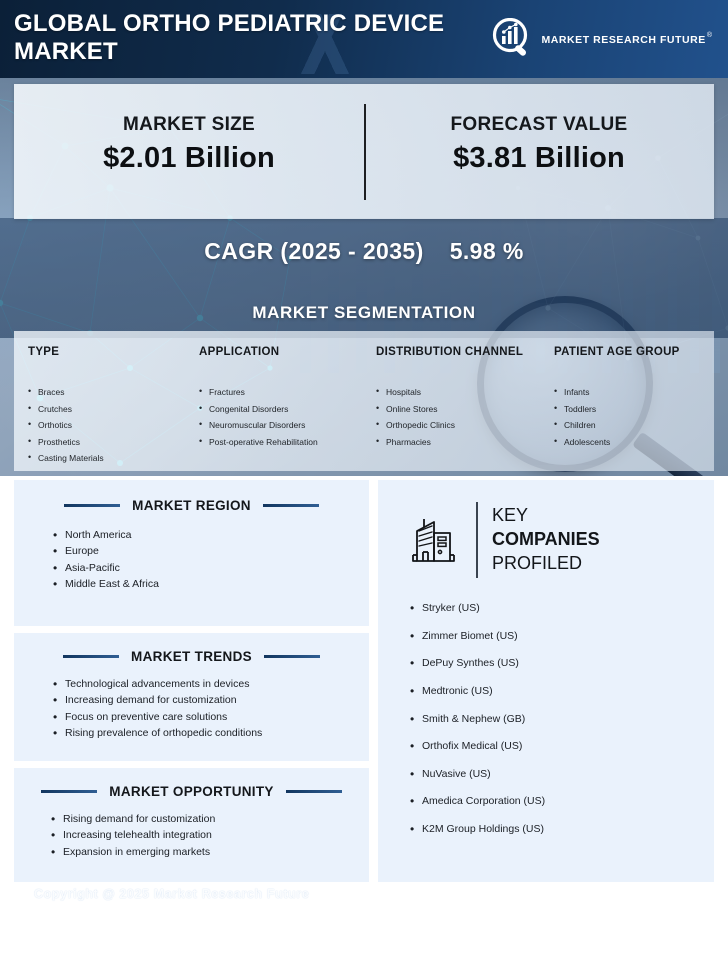  Describe the element at coordinates (461, 425) in the screenshot. I see `segment-item: Orthopedic Clinics` at that location.